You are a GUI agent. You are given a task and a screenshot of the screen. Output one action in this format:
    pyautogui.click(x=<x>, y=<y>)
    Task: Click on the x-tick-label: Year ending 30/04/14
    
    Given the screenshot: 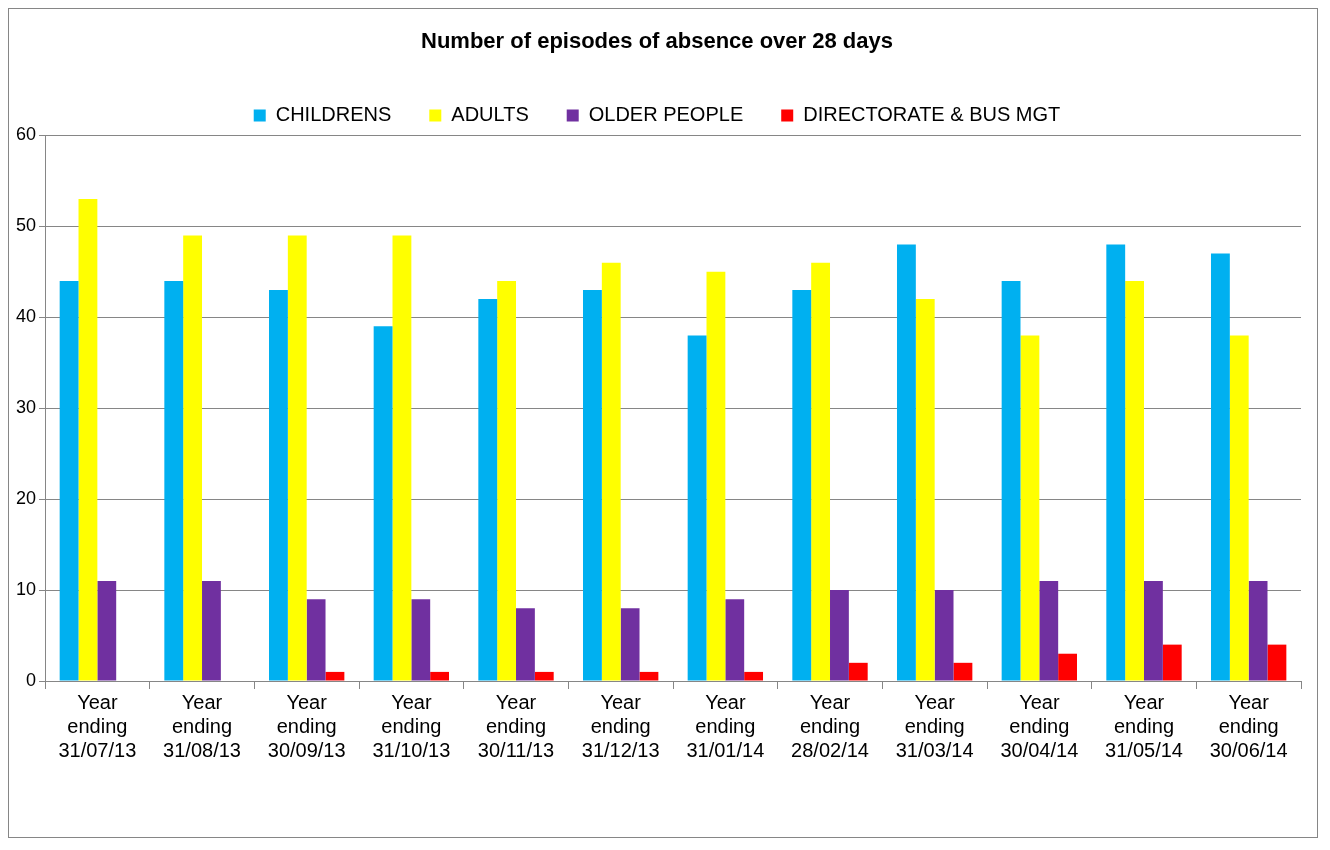 What is the action you would take?
    pyautogui.click(x=1039, y=725)
    